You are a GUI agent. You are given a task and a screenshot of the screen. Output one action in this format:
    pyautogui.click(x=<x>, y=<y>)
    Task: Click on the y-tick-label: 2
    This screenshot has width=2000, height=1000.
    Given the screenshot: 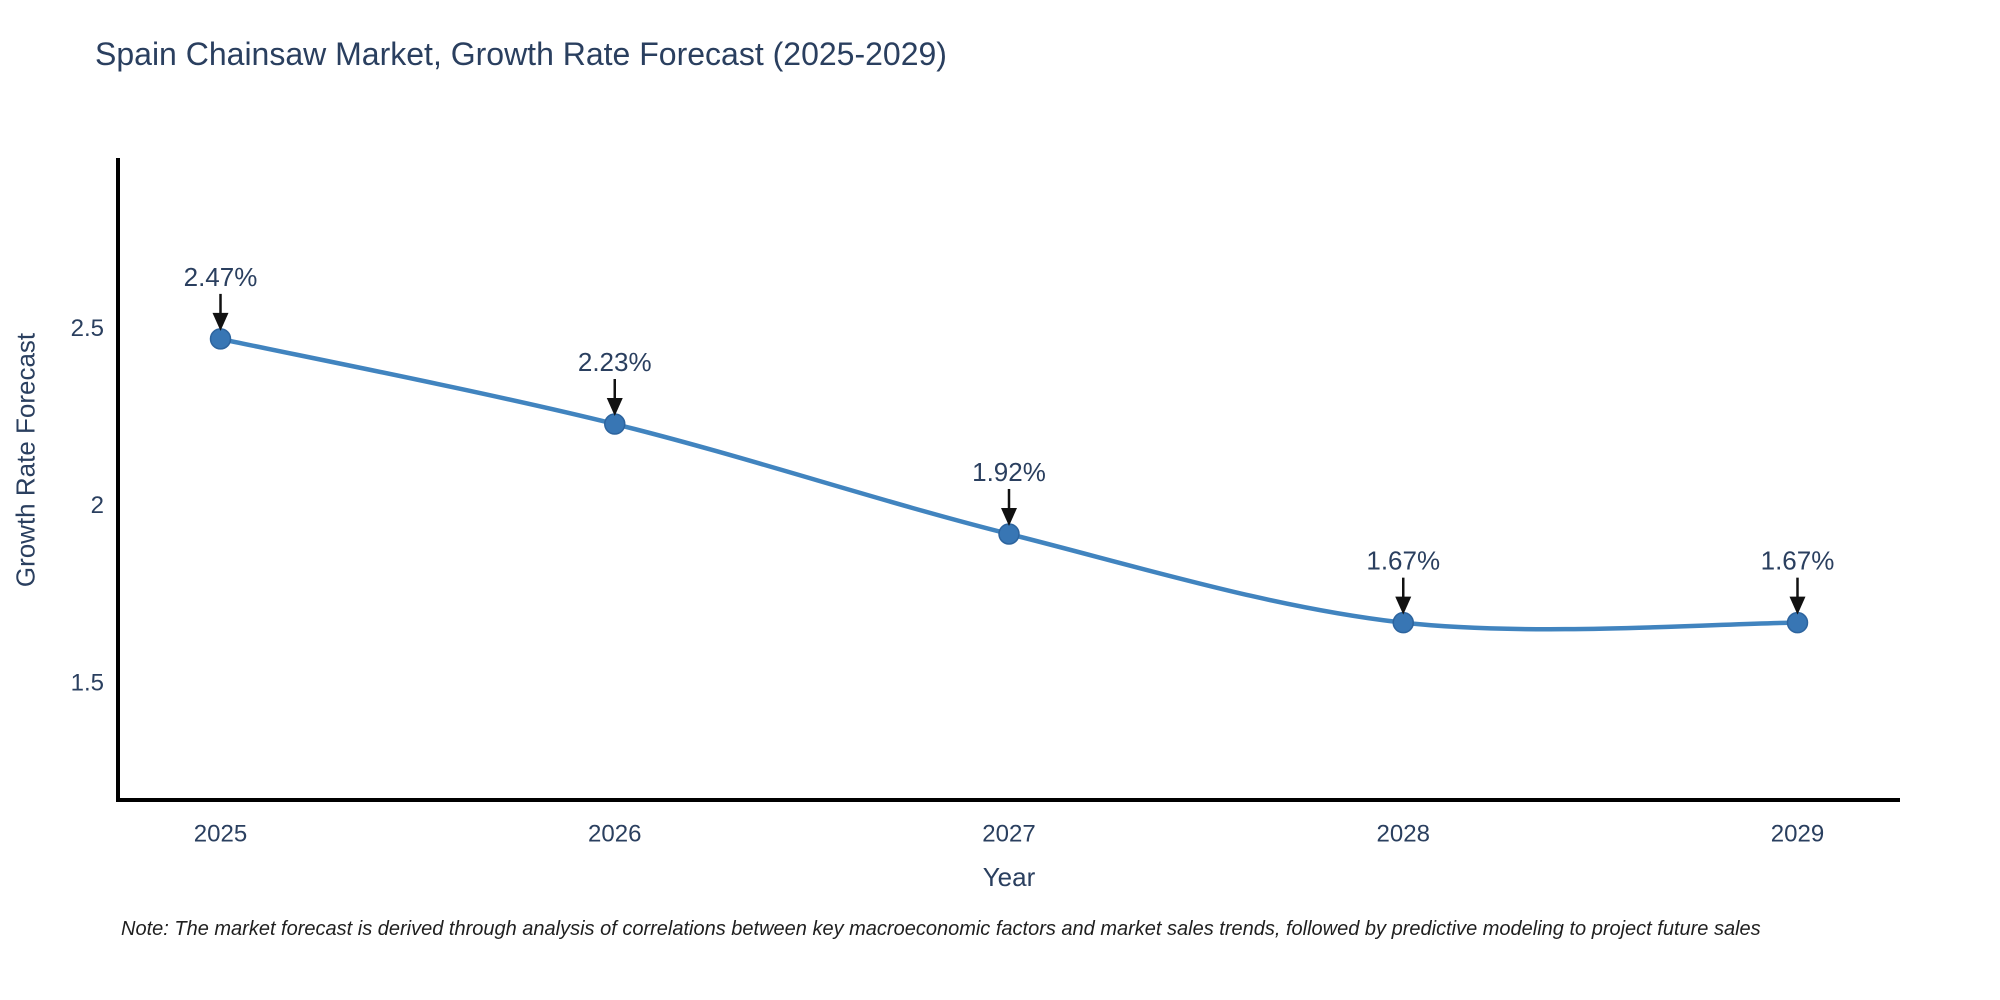 What is the action you would take?
    pyautogui.click(x=97, y=505)
    